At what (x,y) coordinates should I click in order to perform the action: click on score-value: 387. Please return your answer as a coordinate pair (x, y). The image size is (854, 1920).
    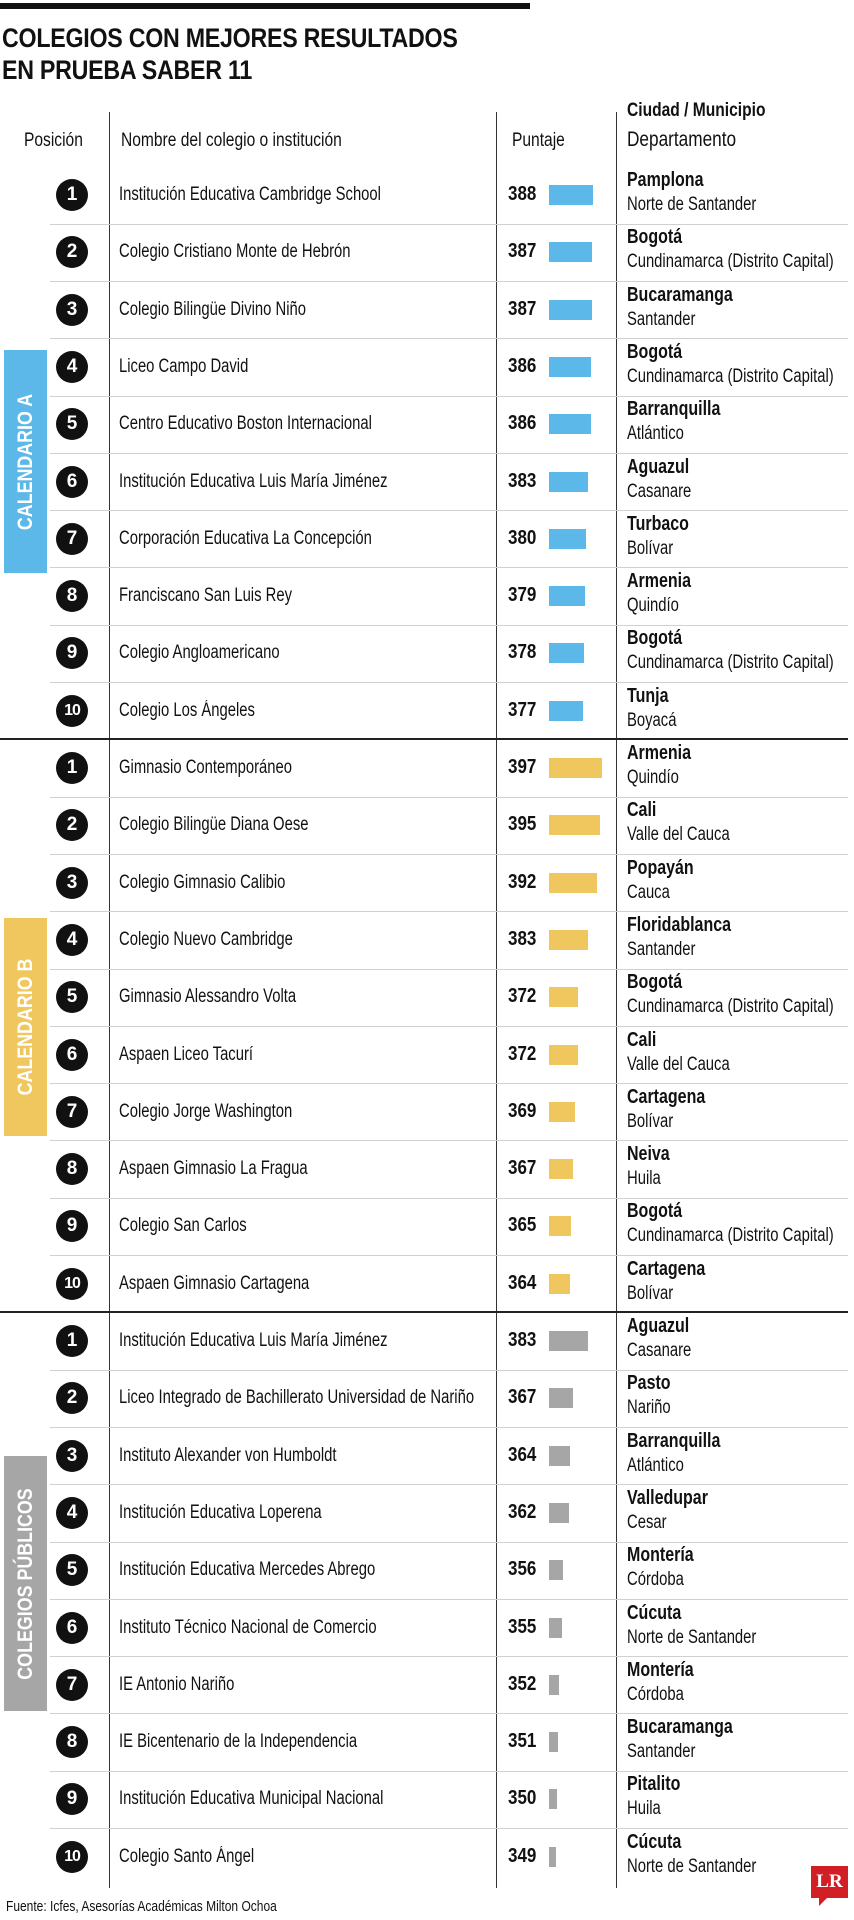
    Looking at the image, I should click on (522, 308).